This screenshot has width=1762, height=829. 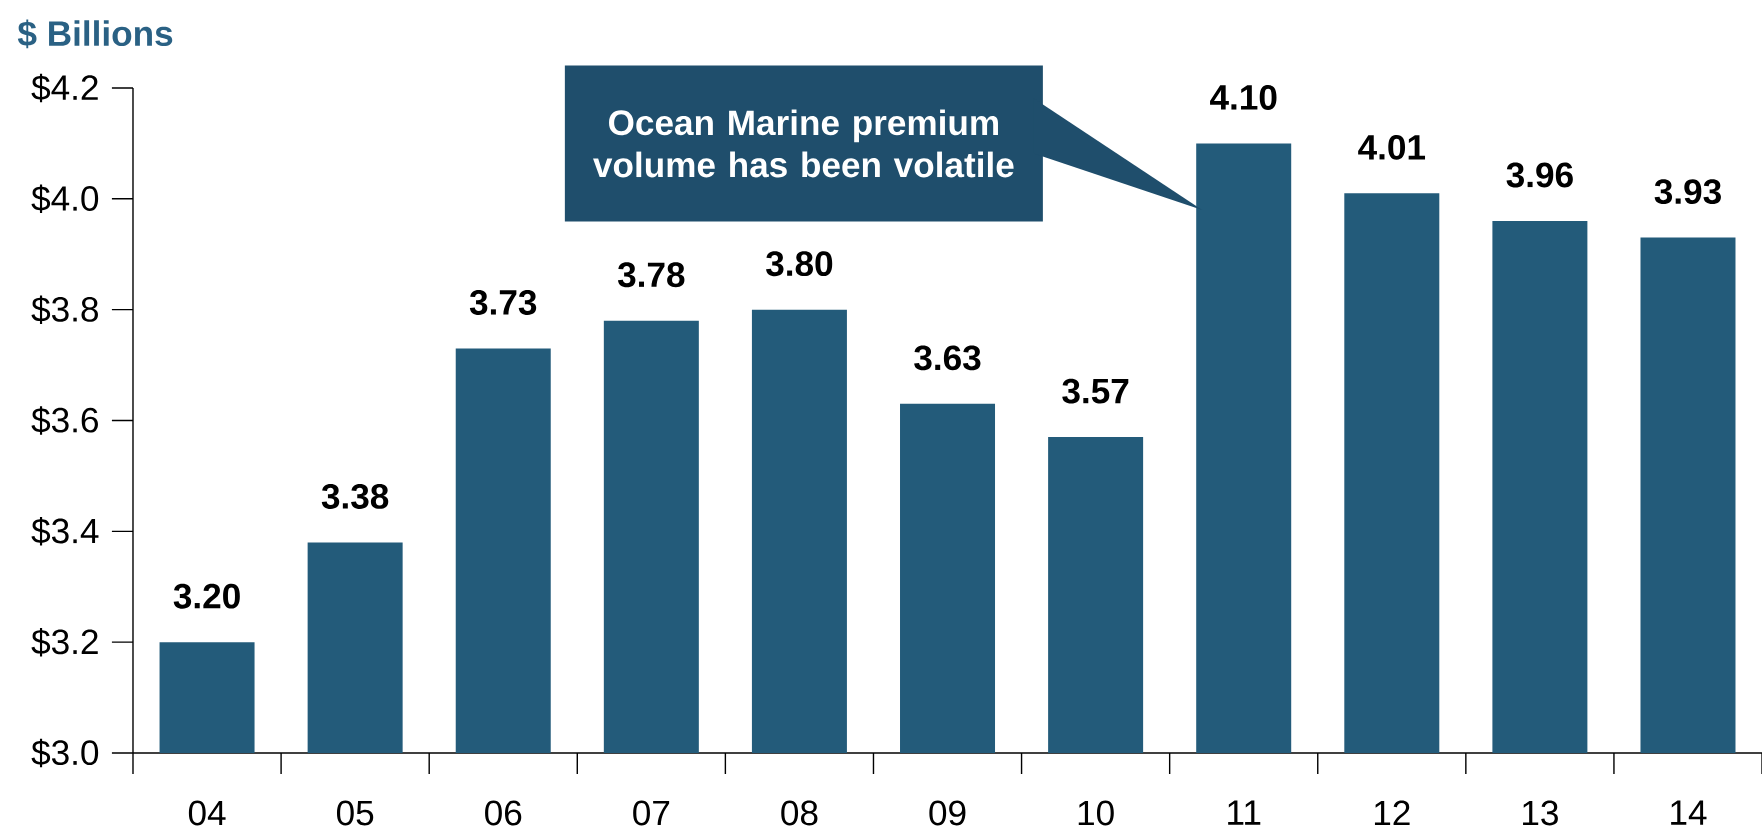 I want to click on x-tick-label: 13, so click(x=1540, y=813).